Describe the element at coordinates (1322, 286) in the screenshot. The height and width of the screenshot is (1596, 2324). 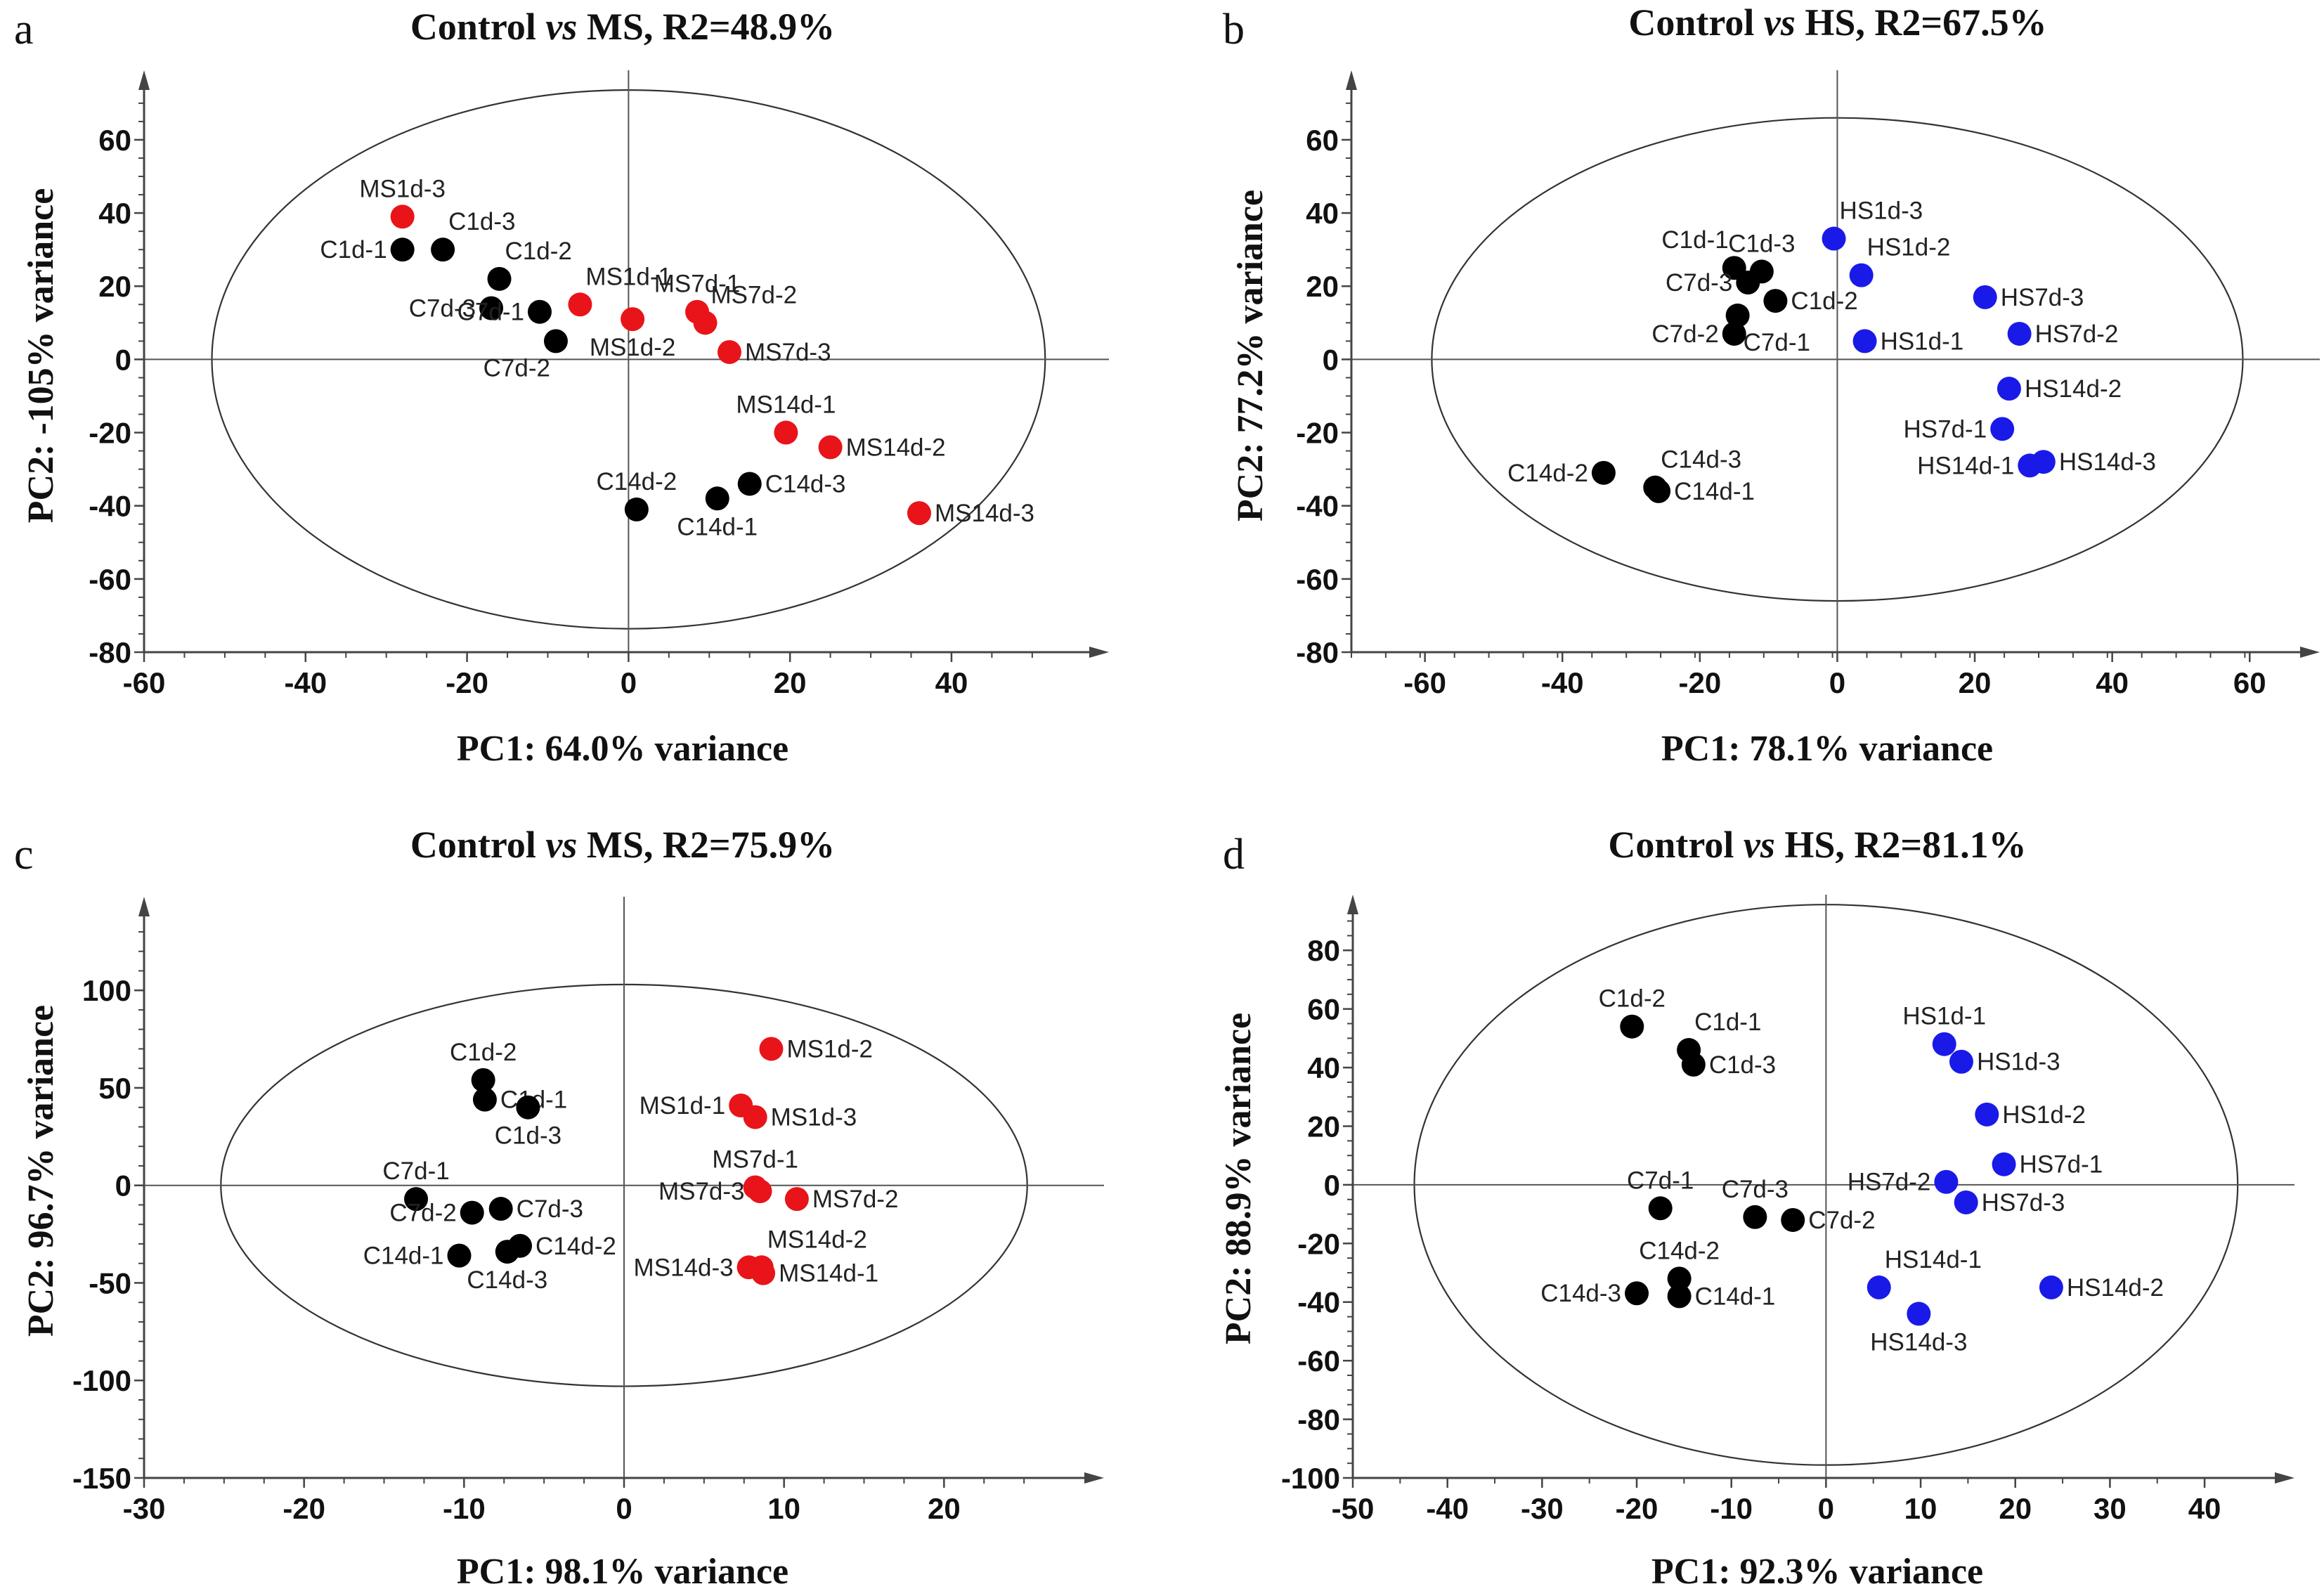
I see `y-tick-label: 20` at that location.